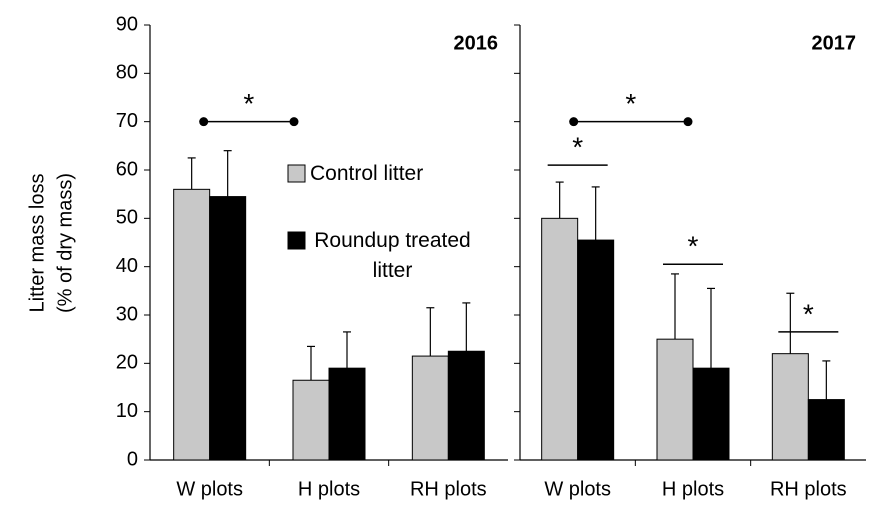 This screenshot has width=870, height=508. Describe the element at coordinates (127, 218) in the screenshot. I see `y-tick-label: 50` at that location.